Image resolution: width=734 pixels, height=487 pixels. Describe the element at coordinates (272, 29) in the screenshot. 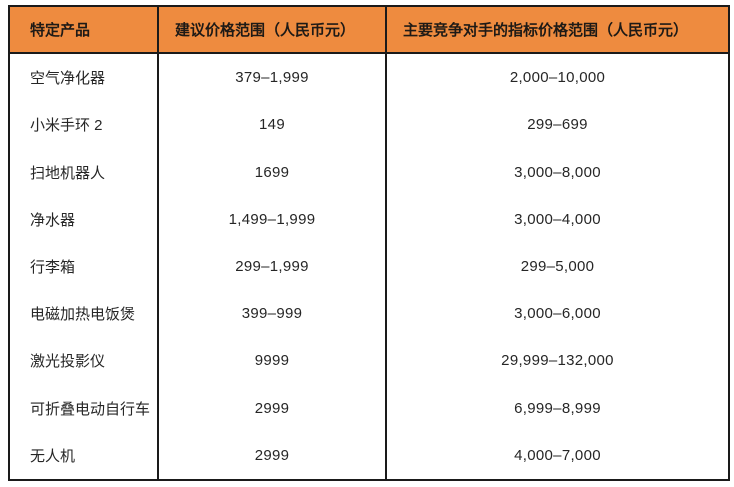

I see `header-suggested-price-column: 建议价格范围（人民币元）` at that location.